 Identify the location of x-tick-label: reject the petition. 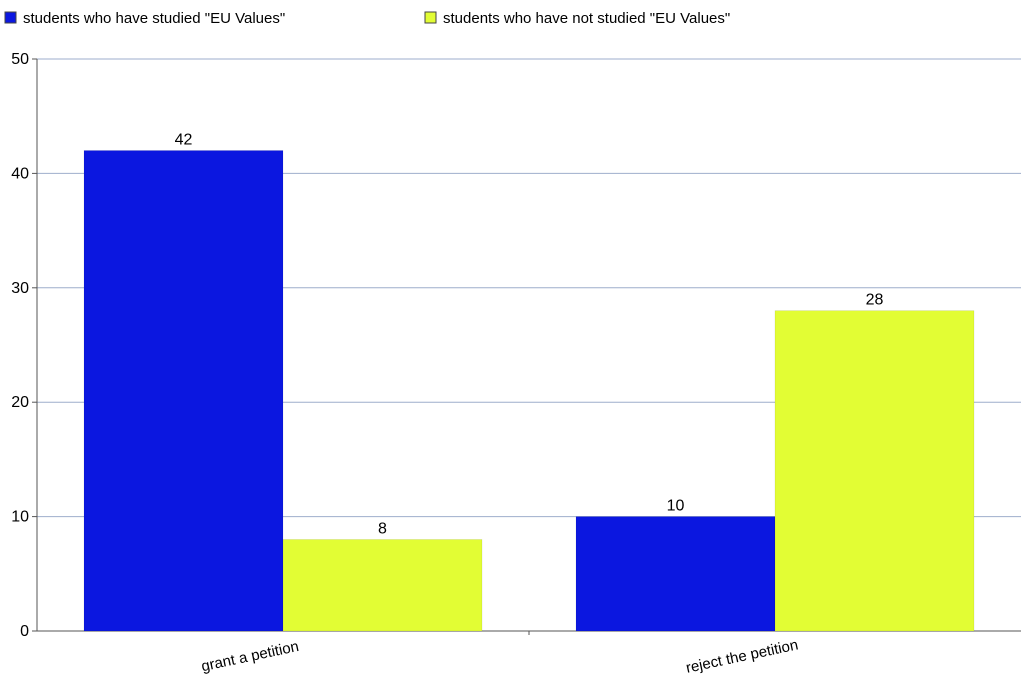
(741, 656).